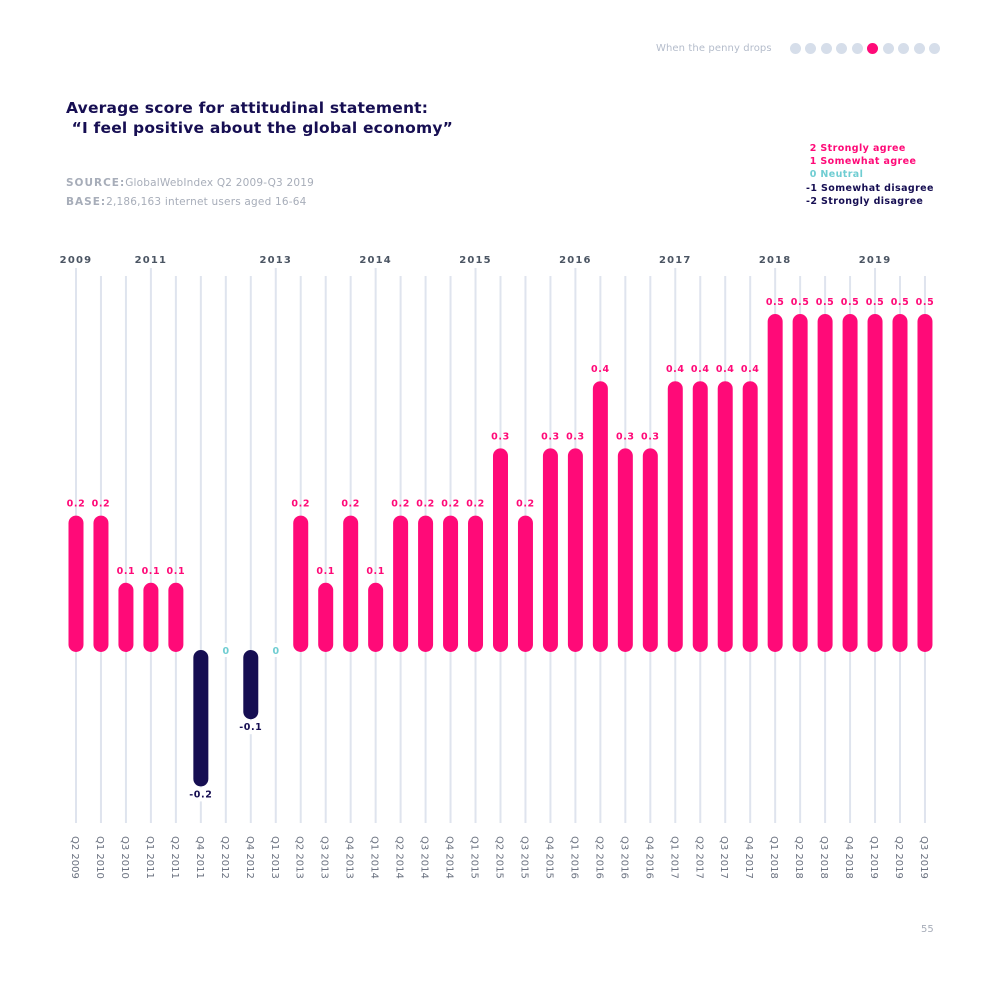 The image size is (992, 992). I want to click on category-label: Q1 2010, so click(99, 857).